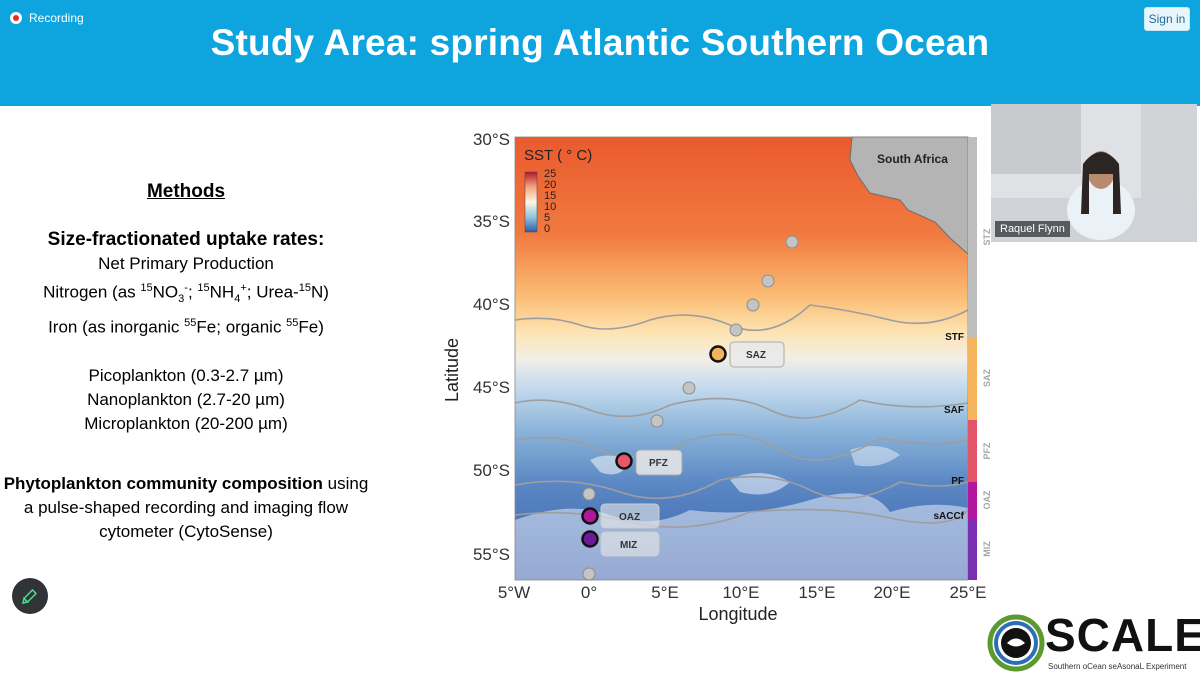  What do you see at coordinates (628, 545) in the screenshot?
I see `station-label-miz: MIZ` at bounding box center [628, 545].